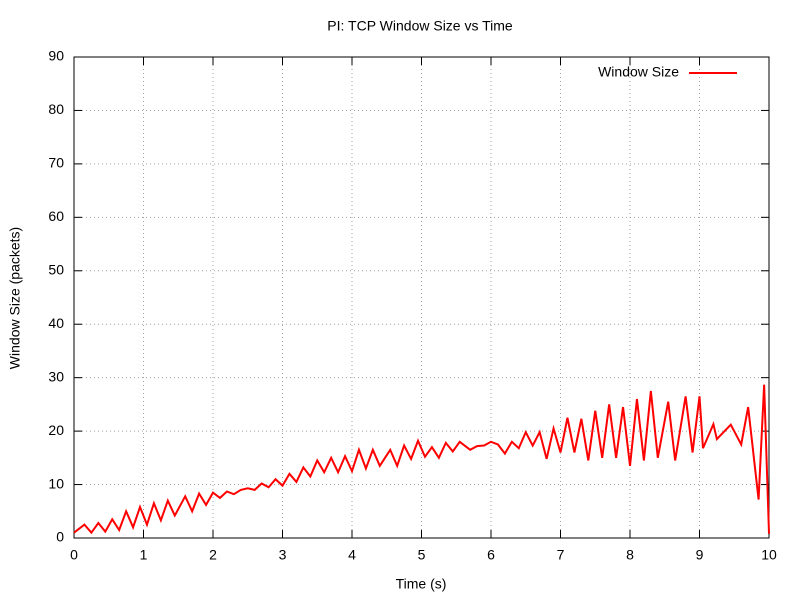 This screenshot has width=800, height=600. I want to click on x-tick-label: 1, so click(144, 555).